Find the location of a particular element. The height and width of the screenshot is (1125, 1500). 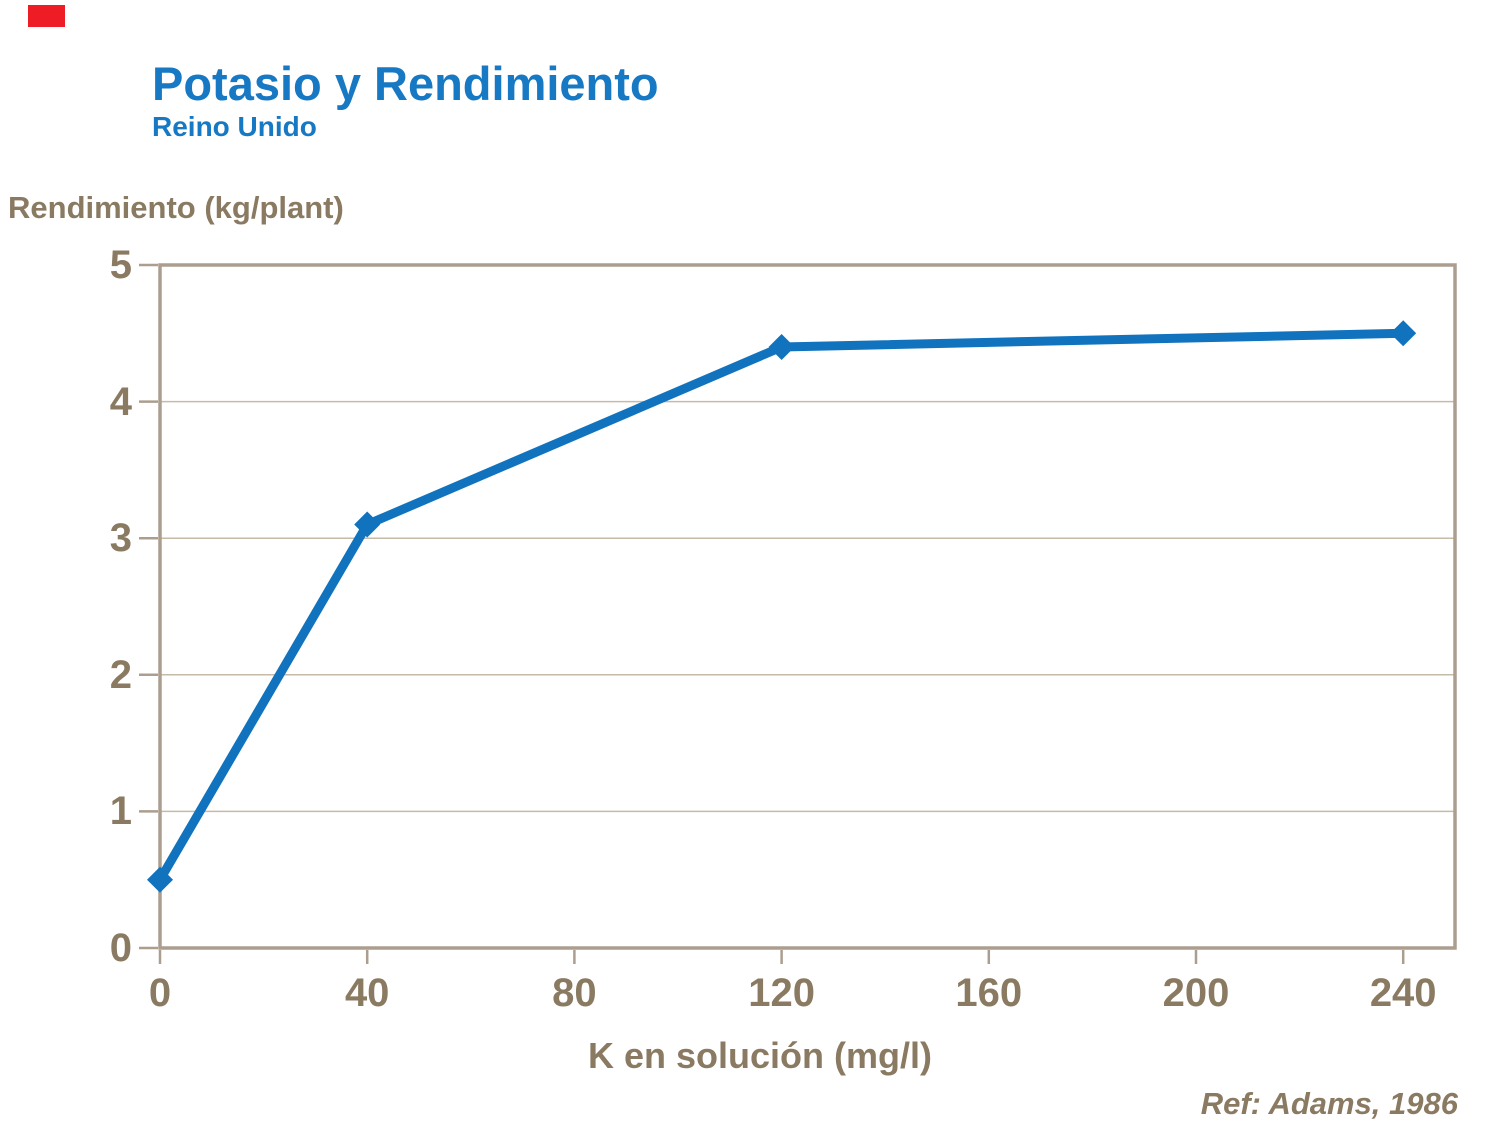

x-axis-title: K en solución (mg/l) is located at coordinates (760, 1055).